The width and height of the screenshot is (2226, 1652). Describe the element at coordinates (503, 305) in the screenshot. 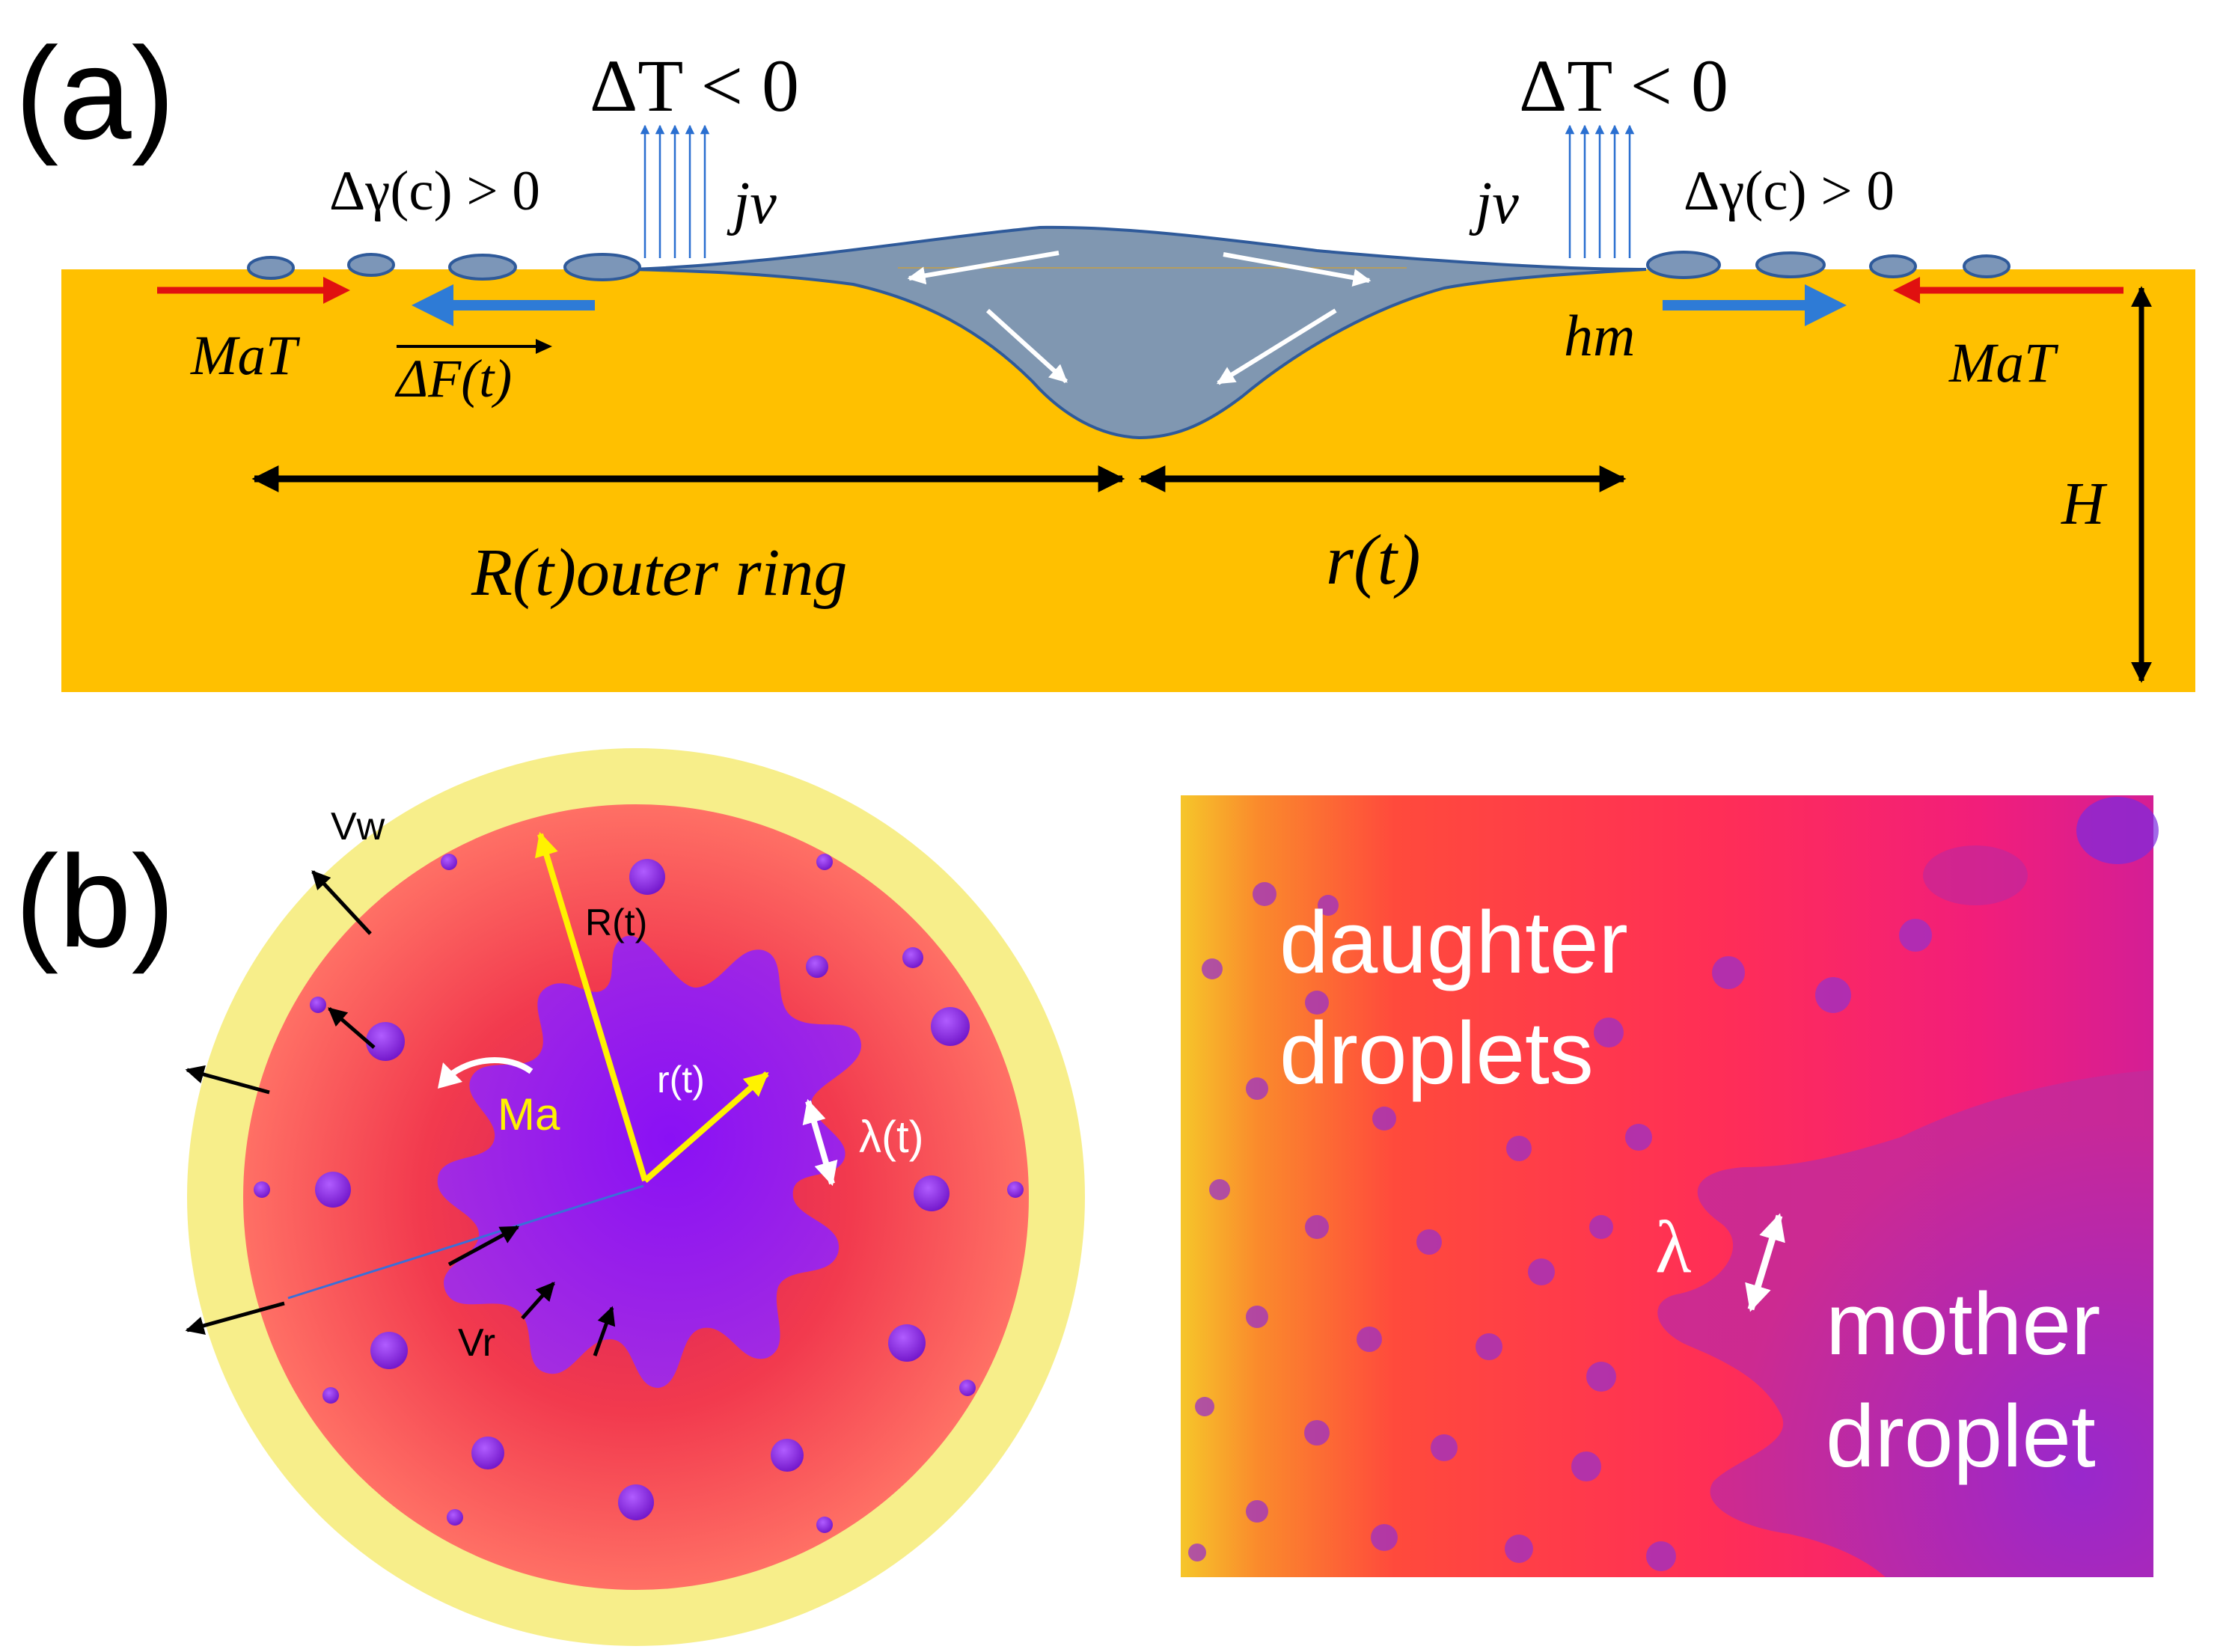

I see `force-arrow-left` at that location.